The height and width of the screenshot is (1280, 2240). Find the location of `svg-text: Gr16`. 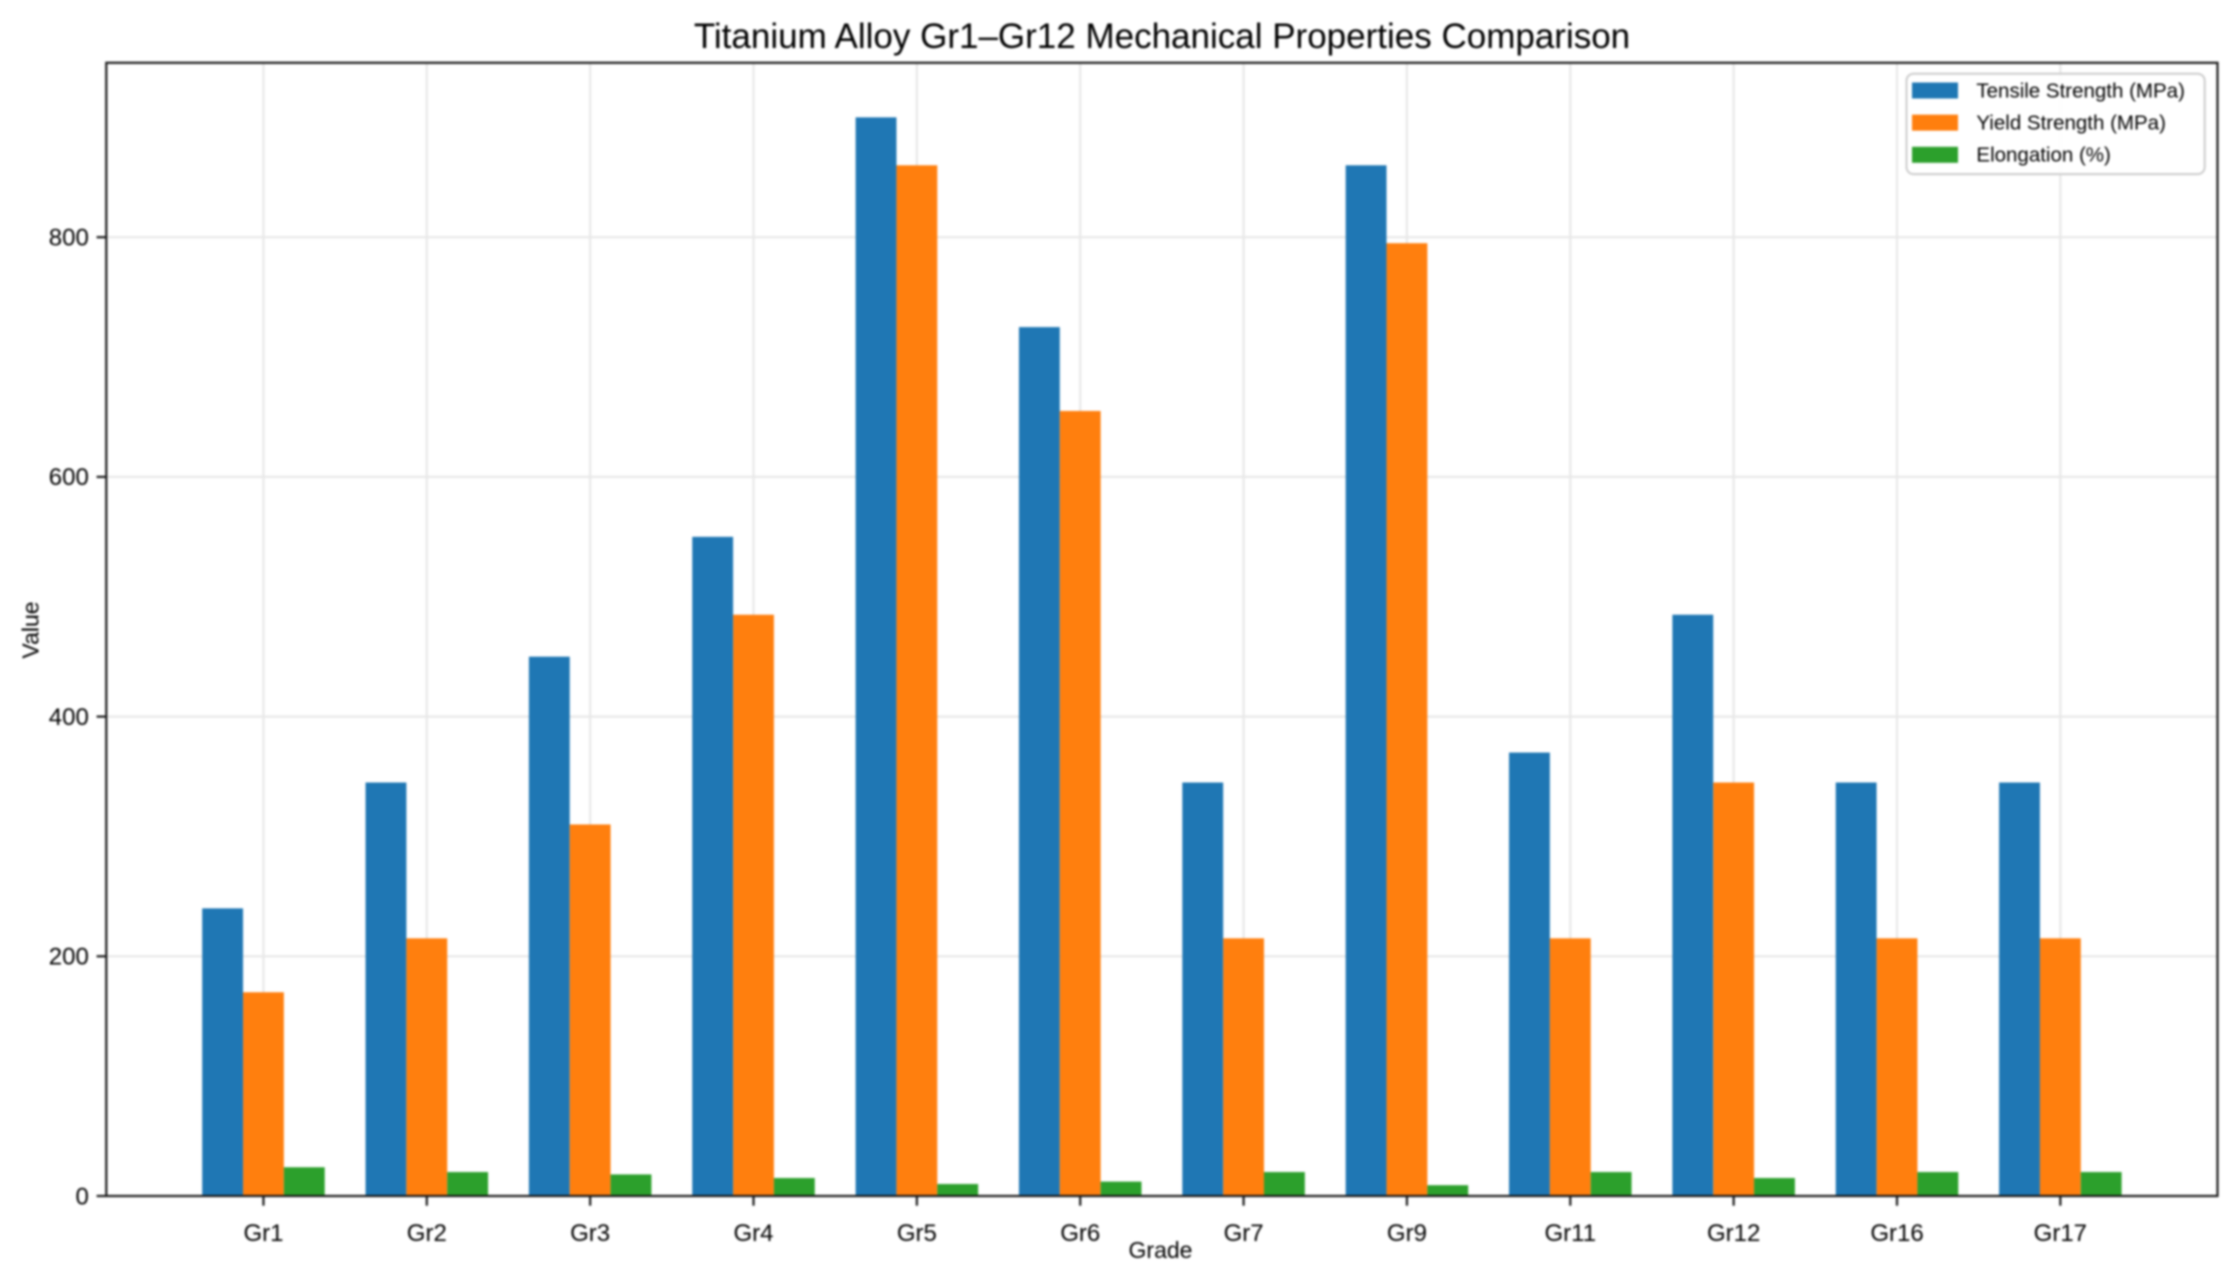

svg-text: Gr16 is located at coordinates (1896, 1233).